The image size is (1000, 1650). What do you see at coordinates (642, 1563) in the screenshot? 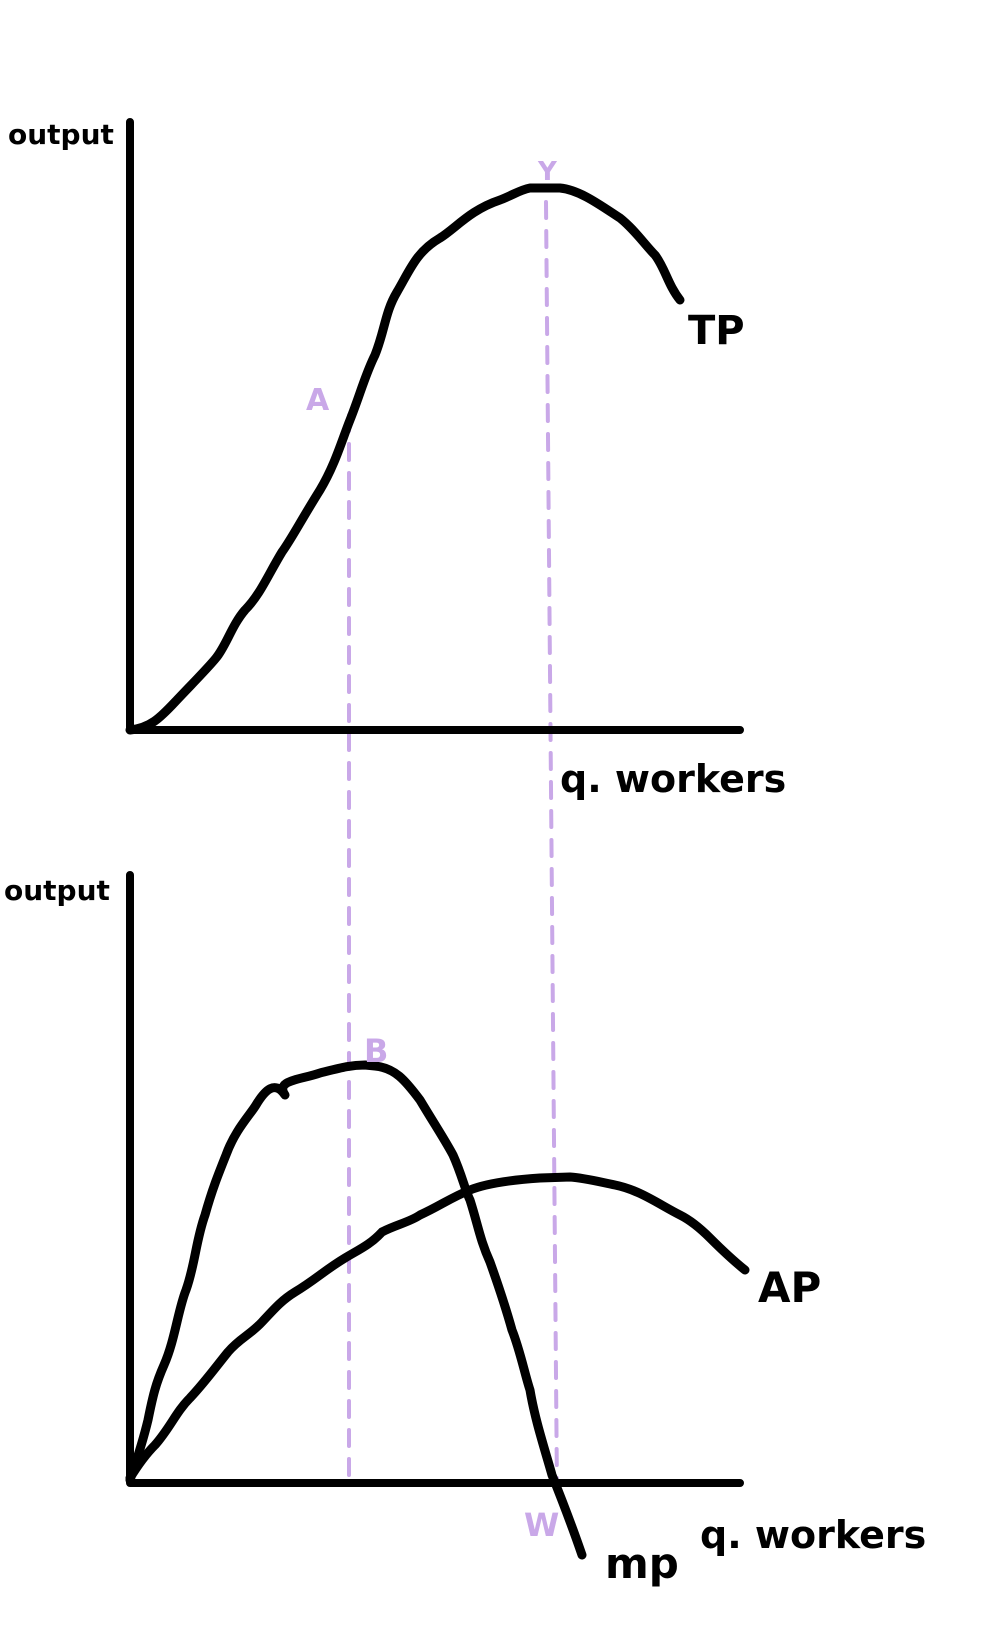
I see `mp-label: mp` at bounding box center [642, 1563].